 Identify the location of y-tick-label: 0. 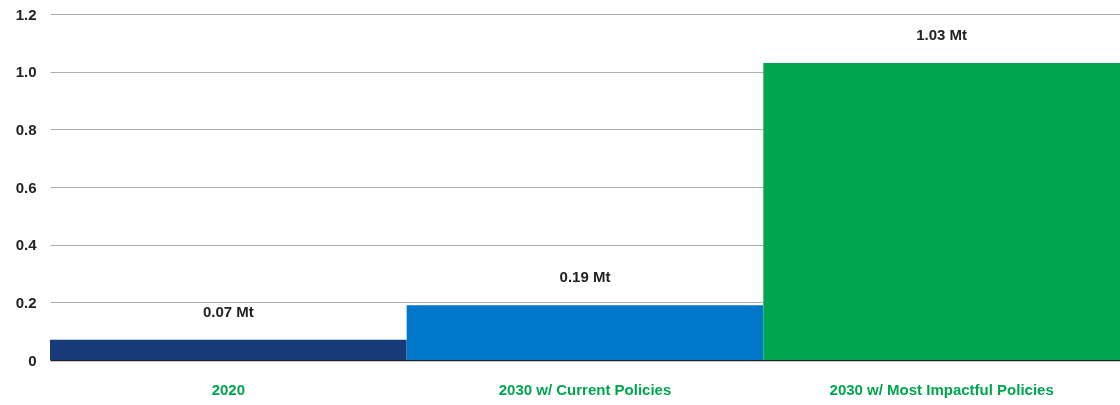
(32, 360).